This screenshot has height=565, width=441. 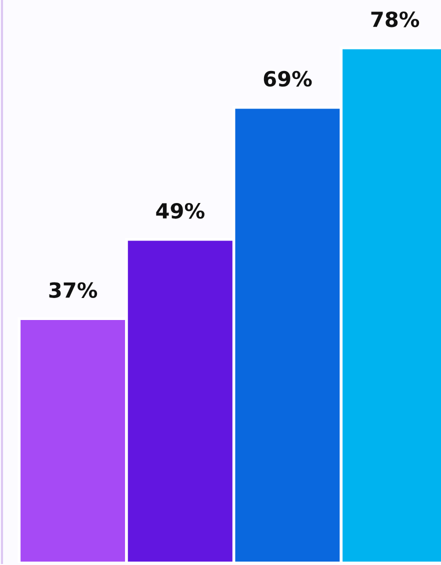 I want to click on data-label: 37%, so click(x=73, y=290).